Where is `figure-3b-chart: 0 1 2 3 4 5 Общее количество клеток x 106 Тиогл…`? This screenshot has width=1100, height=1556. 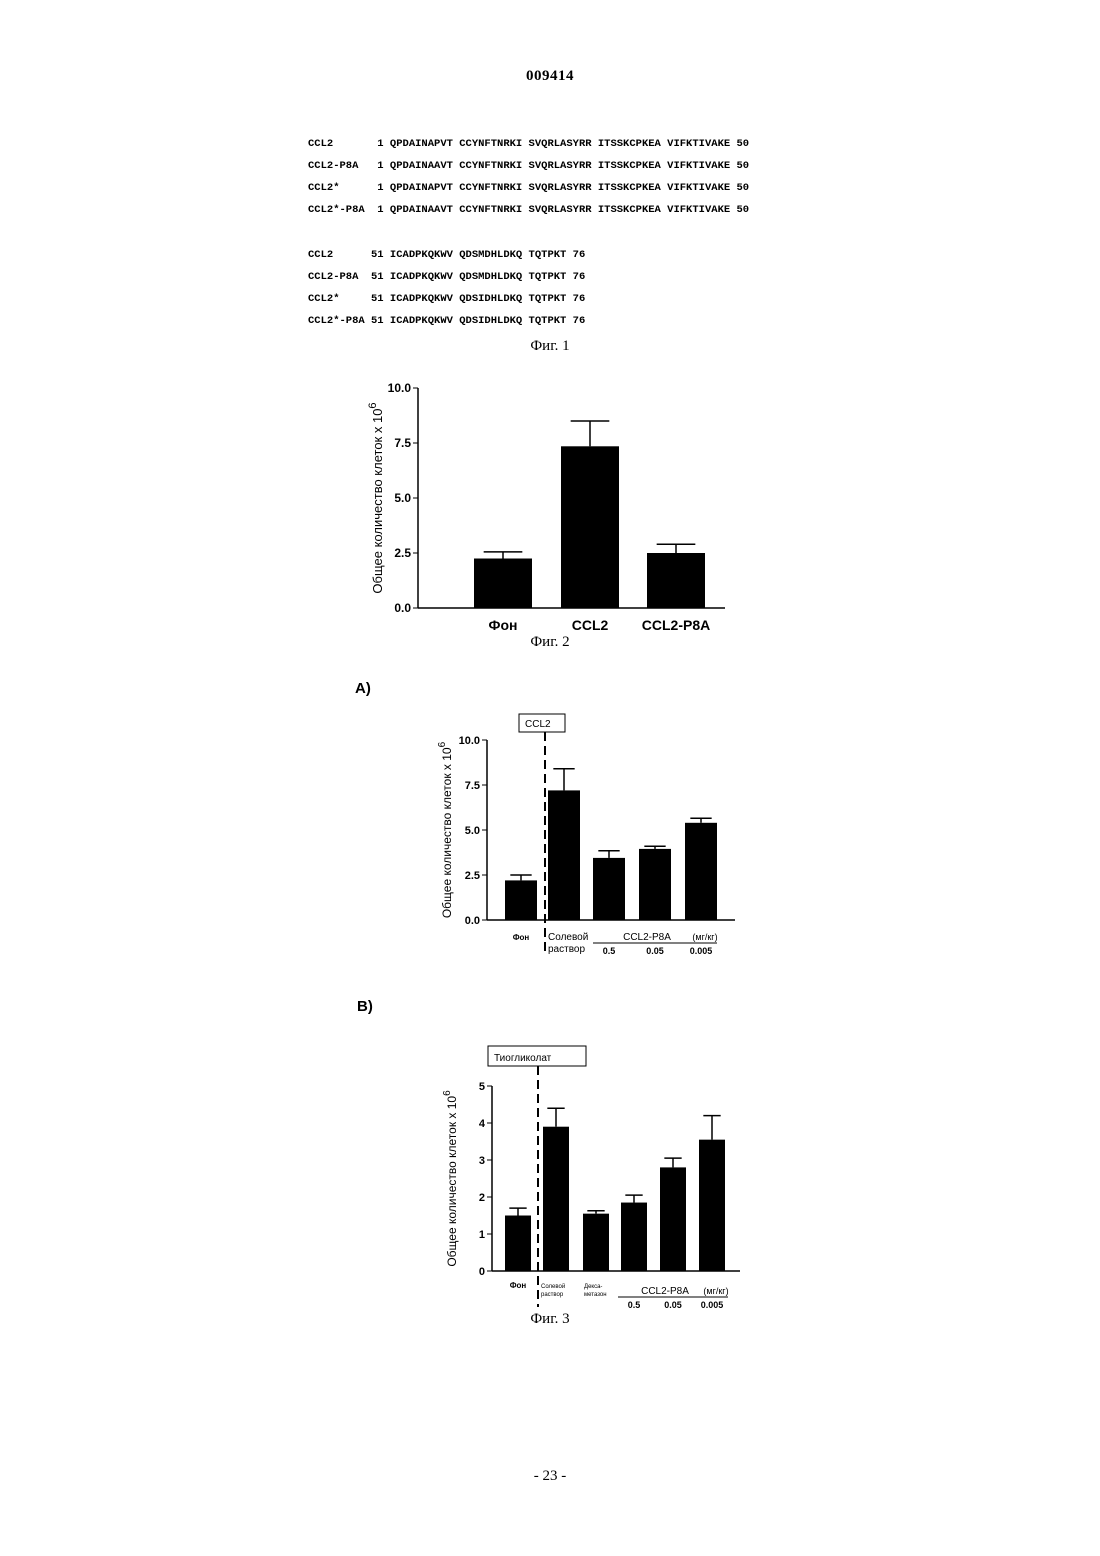 figure-3b-chart: 0 1 2 3 4 5 Общее количество клеток x 106 Тиогл… is located at coordinates (600, 1178).